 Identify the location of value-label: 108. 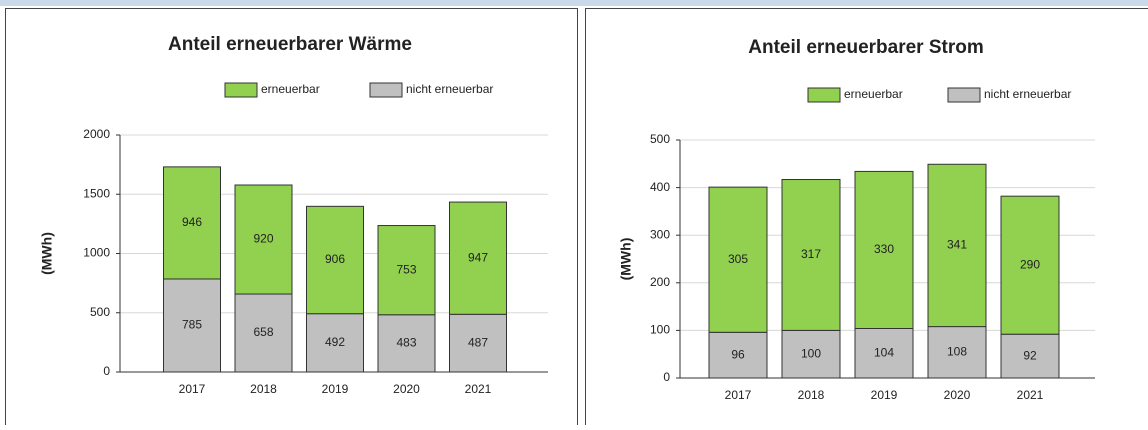
(957, 351).